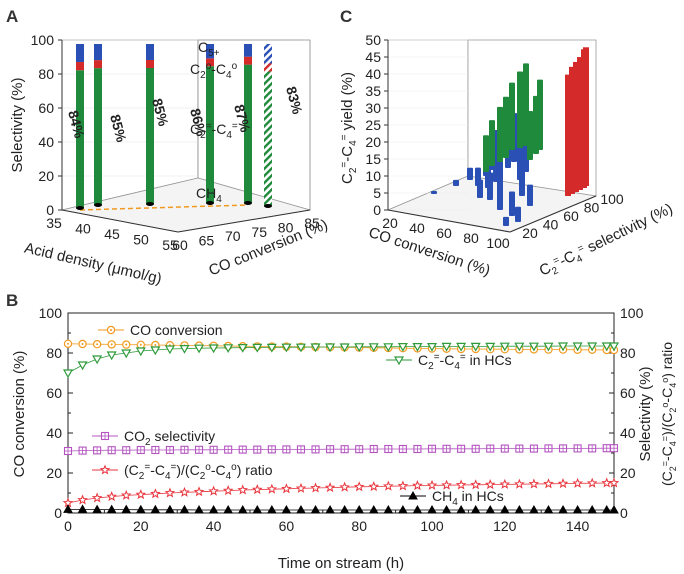  I want to click on legend-c5: C5+, so click(209, 49).